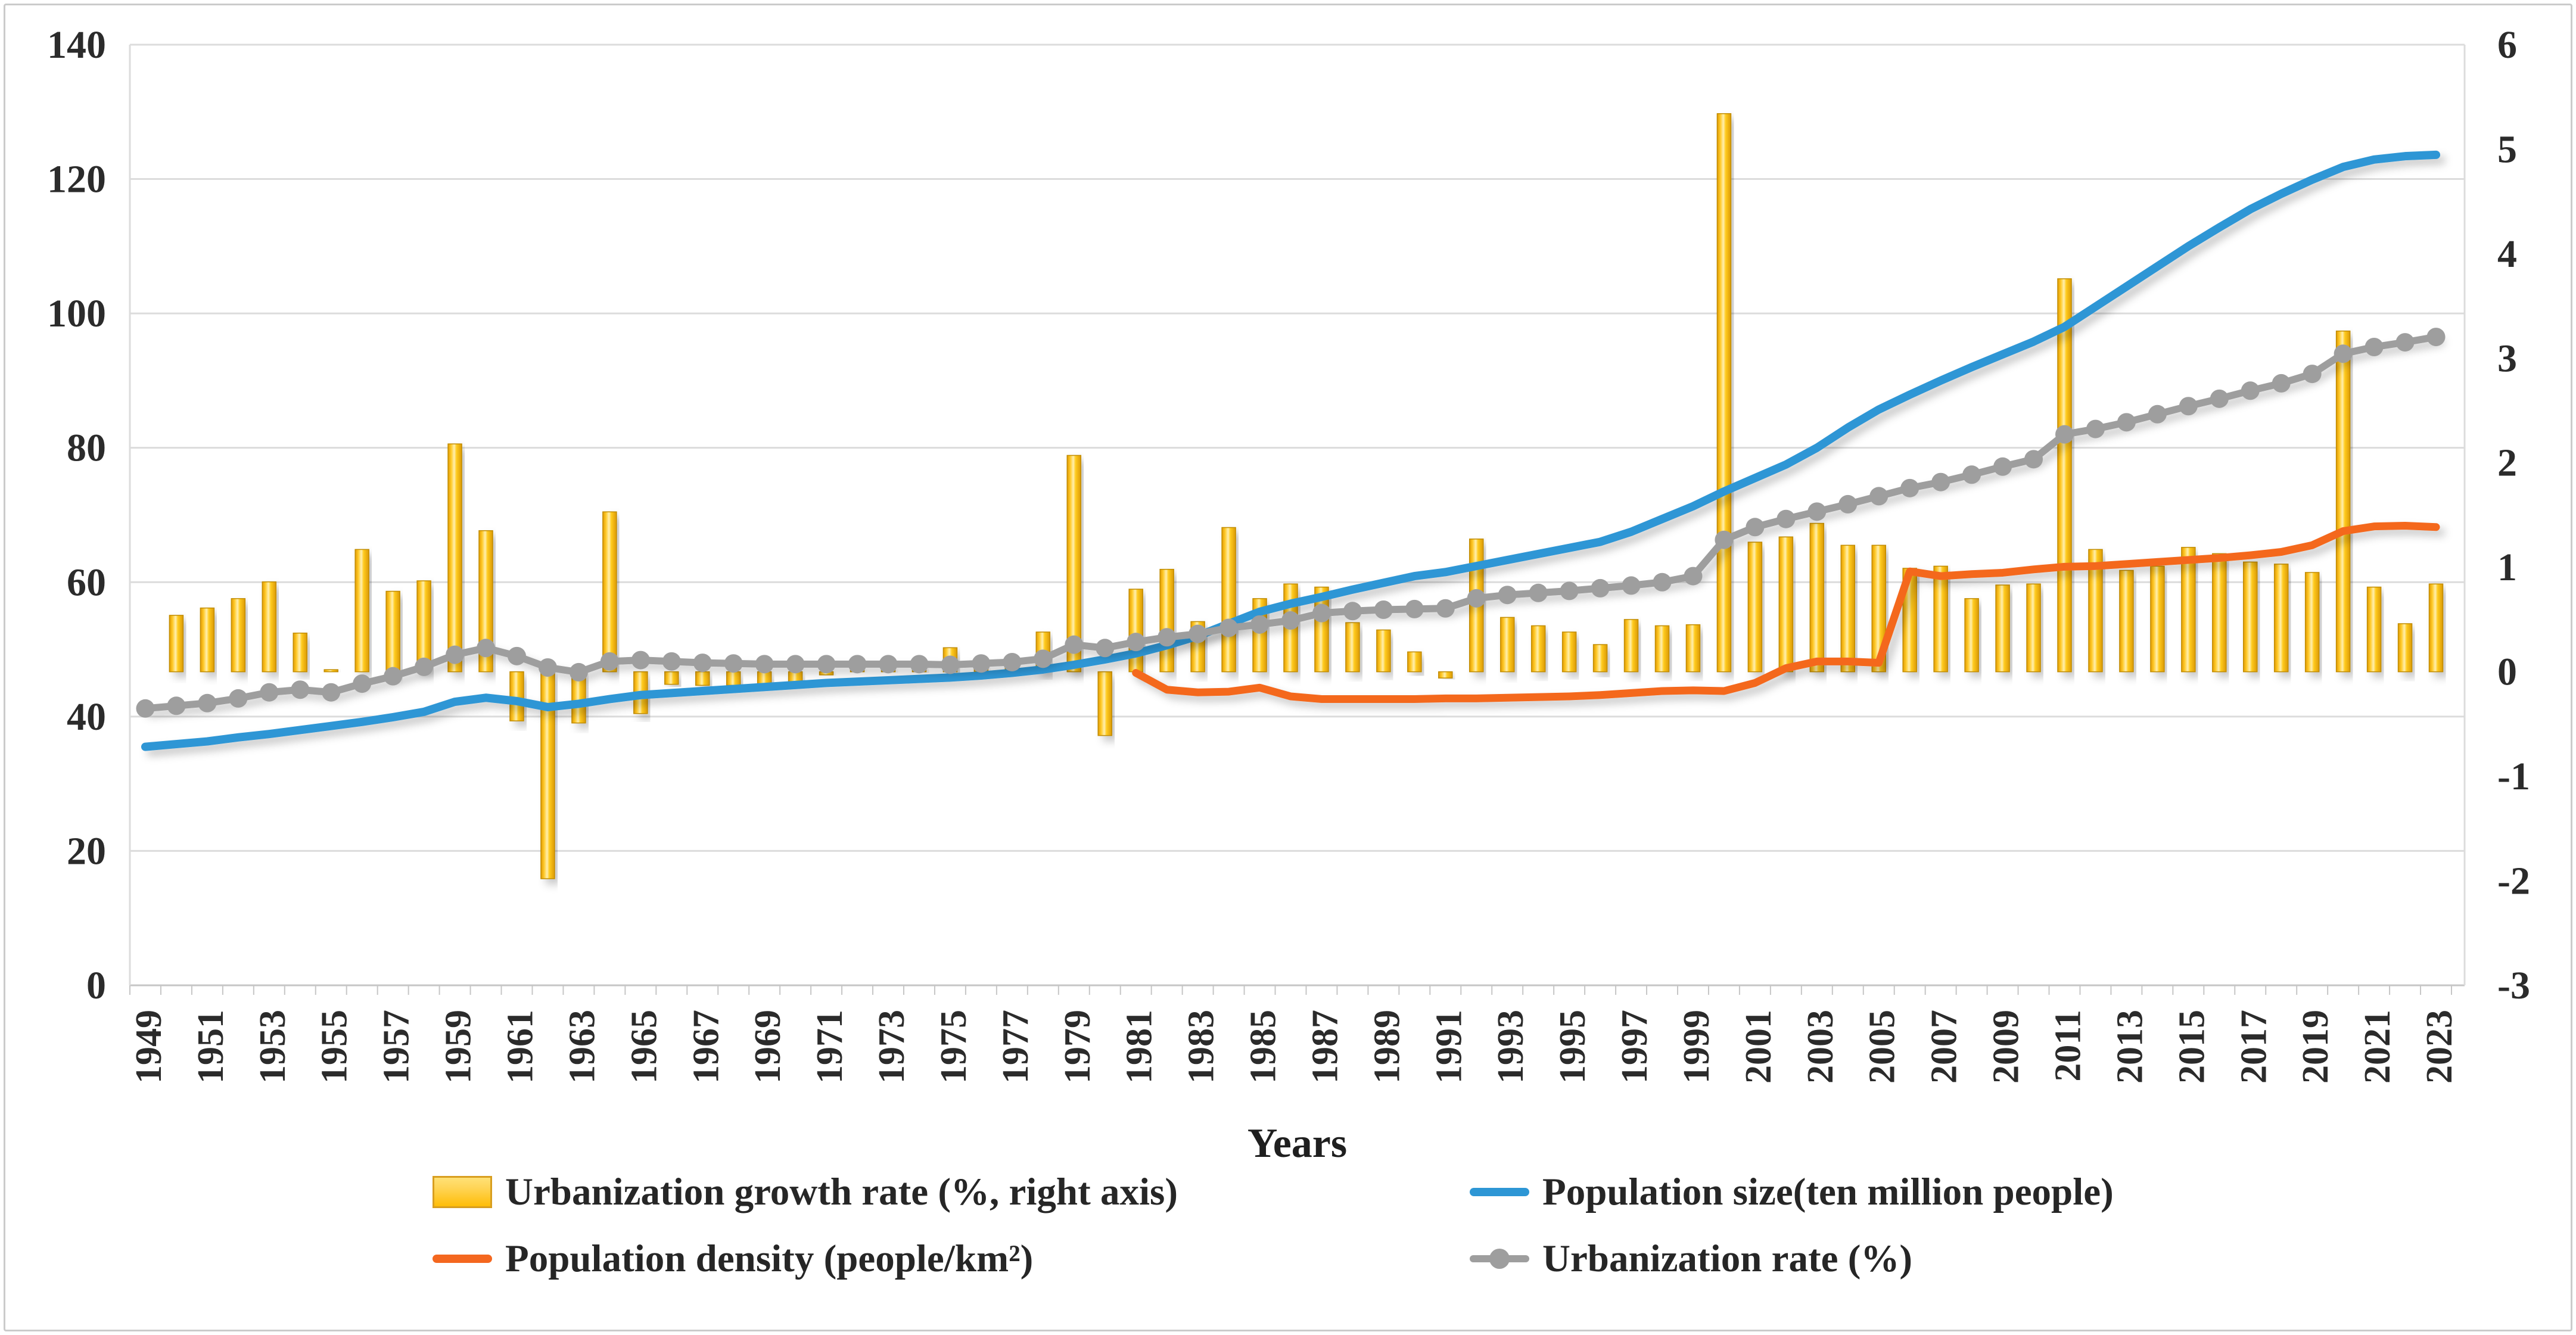 The image size is (2576, 1335). What do you see at coordinates (2439, 1047) in the screenshot?
I see `svg-text: 2023` at bounding box center [2439, 1047].